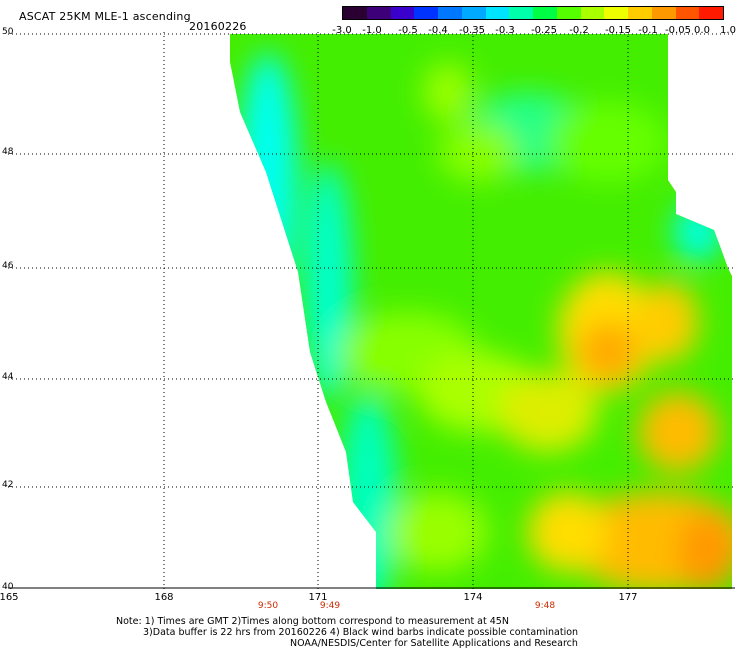 The width and height of the screenshot is (740, 650). What do you see at coordinates (372, 30) in the screenshot?
I see `colorbar-label: -1.0` at bounding box center [372, 30].